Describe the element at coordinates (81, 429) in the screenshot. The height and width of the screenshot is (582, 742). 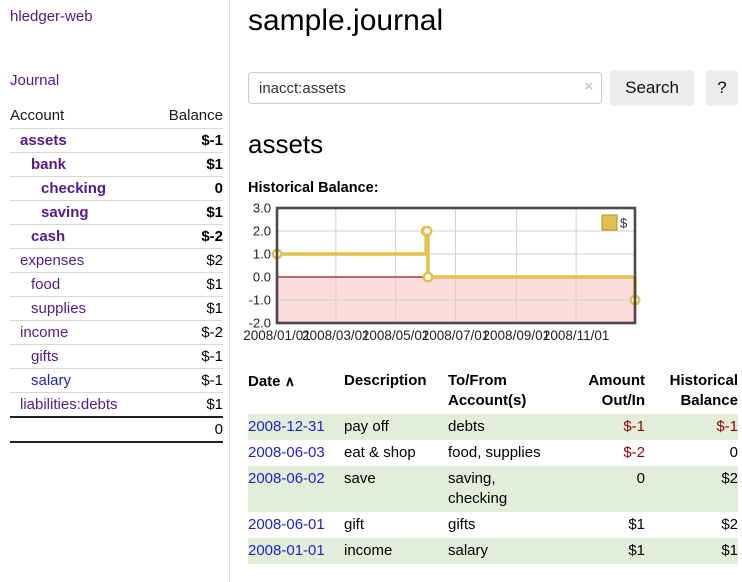
I see `accounts-total-spacer` at that location.